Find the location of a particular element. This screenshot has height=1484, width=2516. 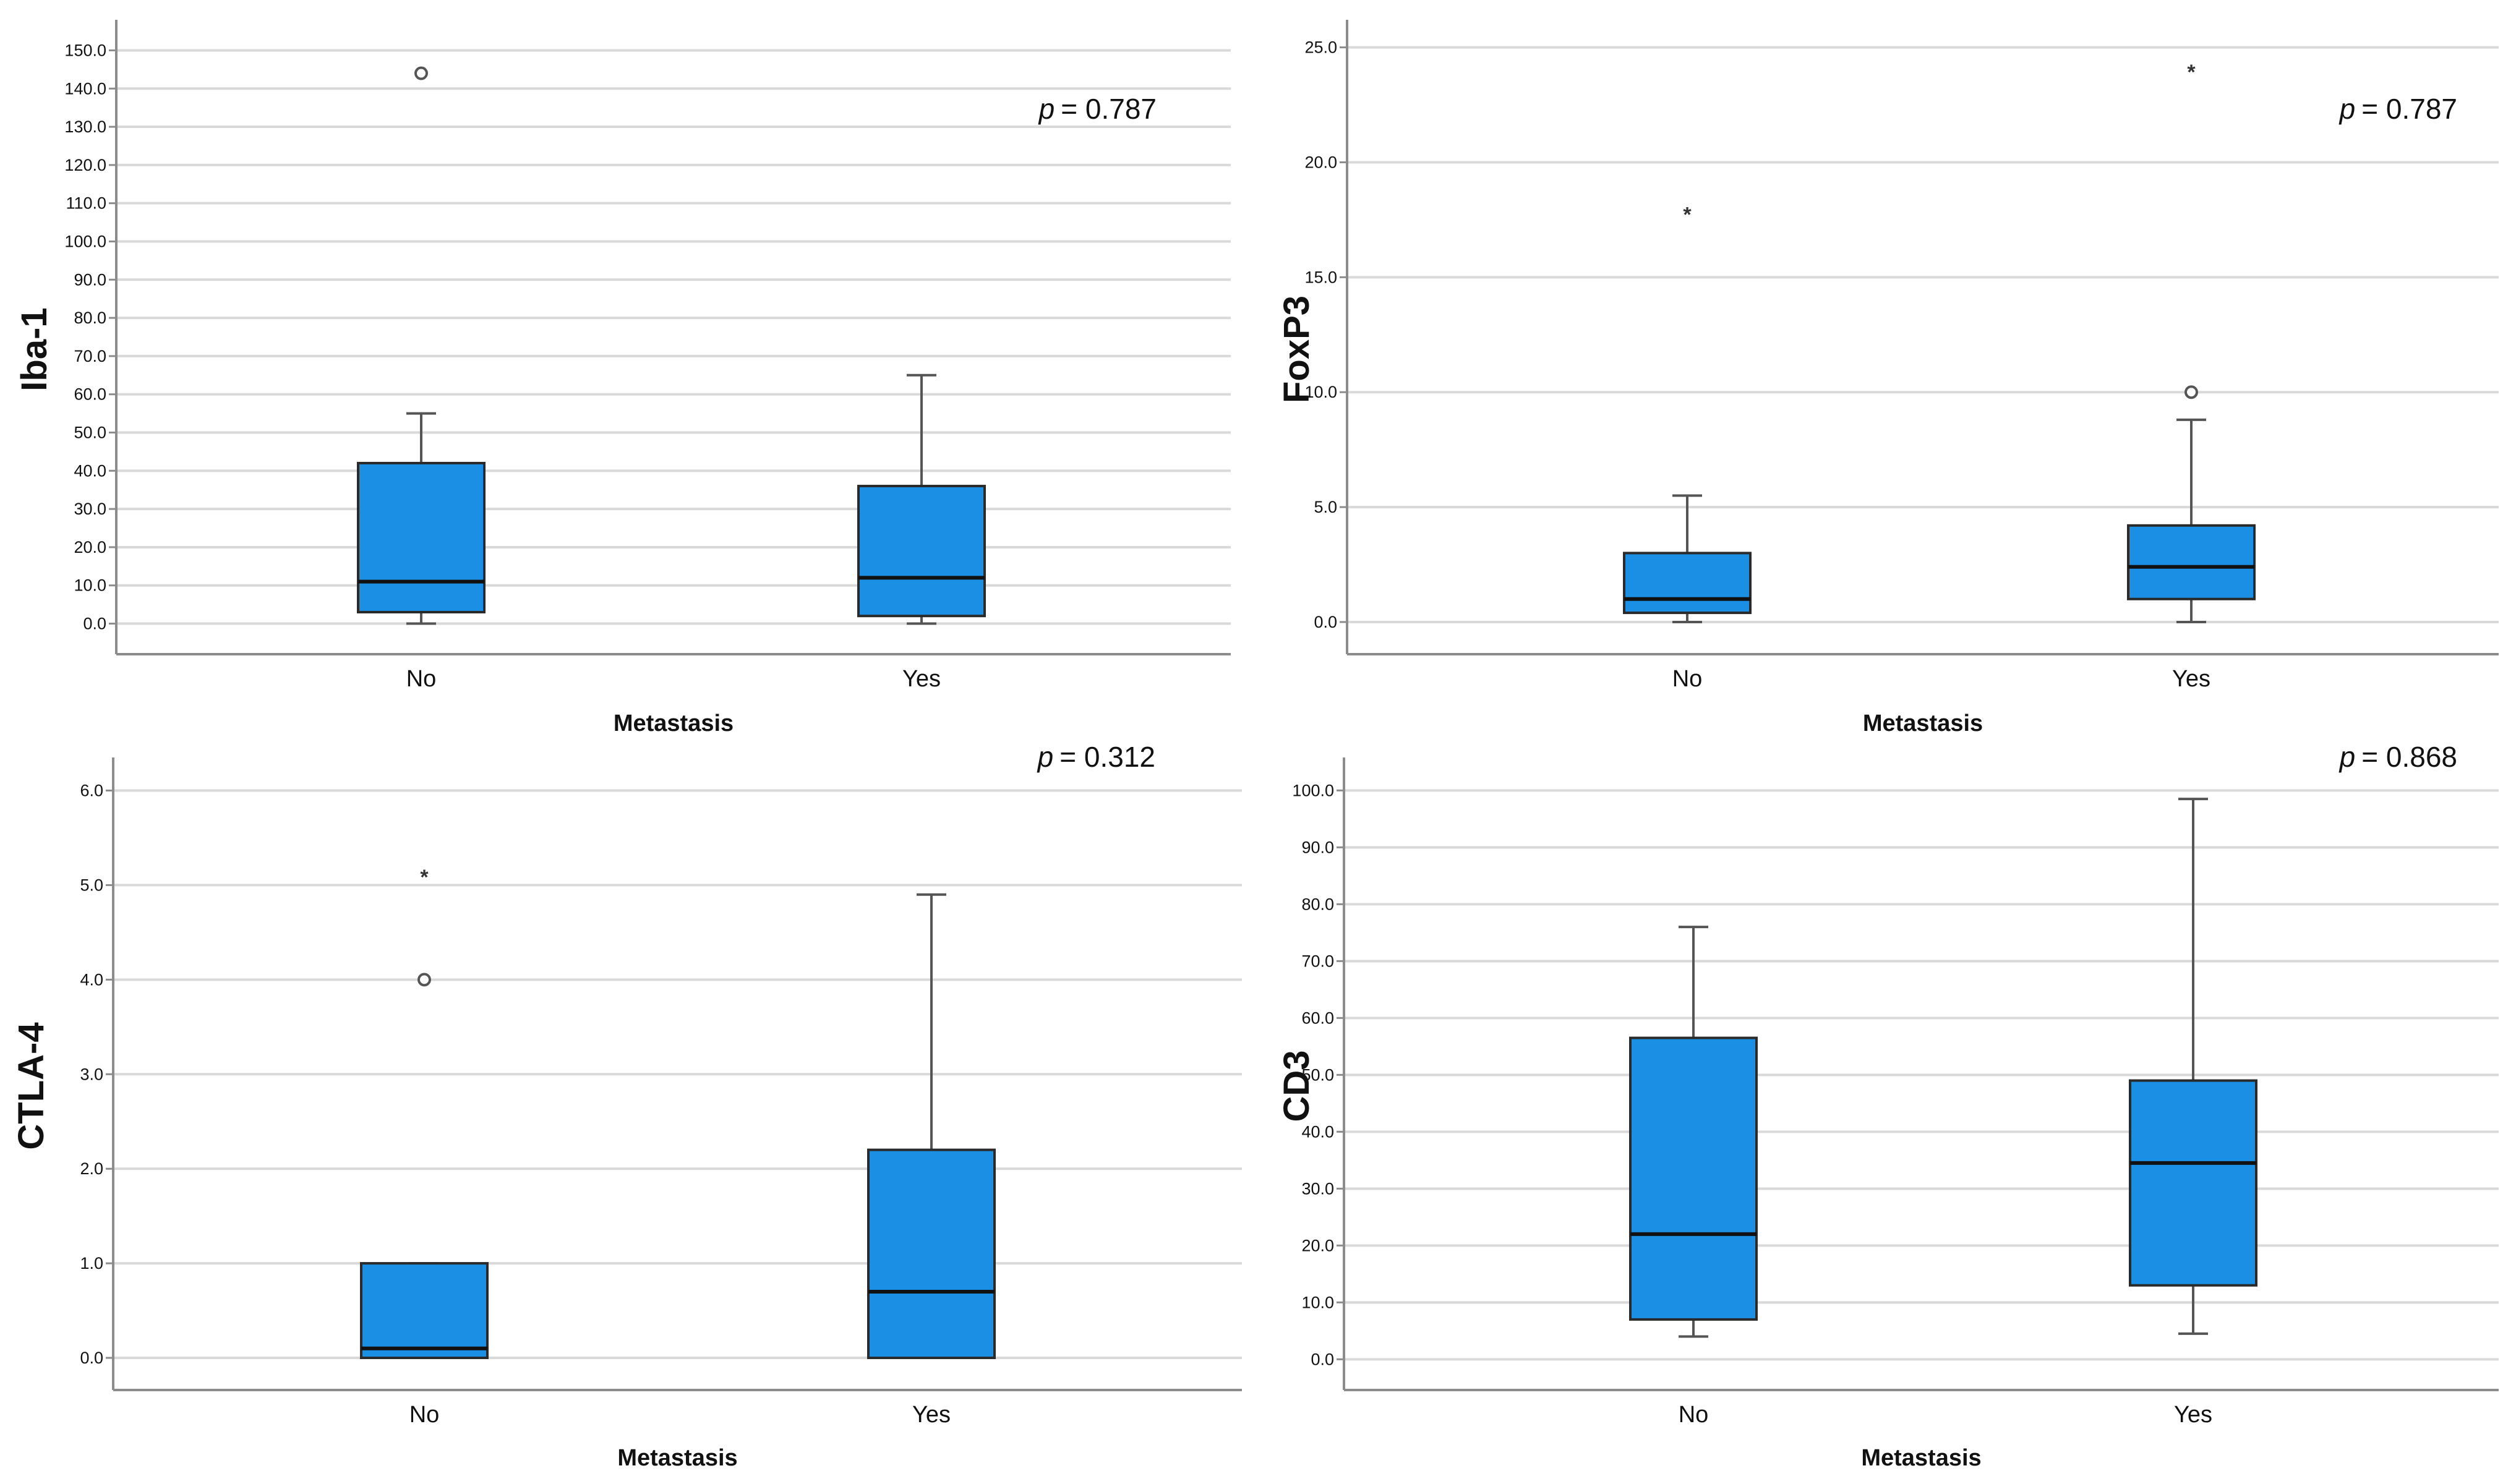

y-tick-label: 110.0 is located at coordinates (86, 203).